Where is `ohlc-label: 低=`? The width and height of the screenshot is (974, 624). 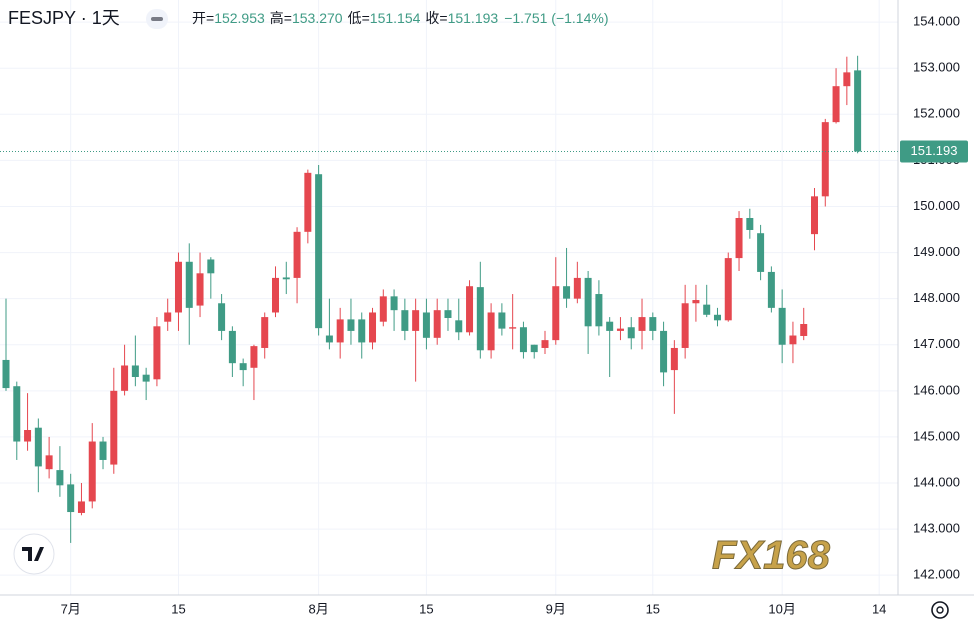
ohlc-label: 低= is located at coordinates (359, 18).